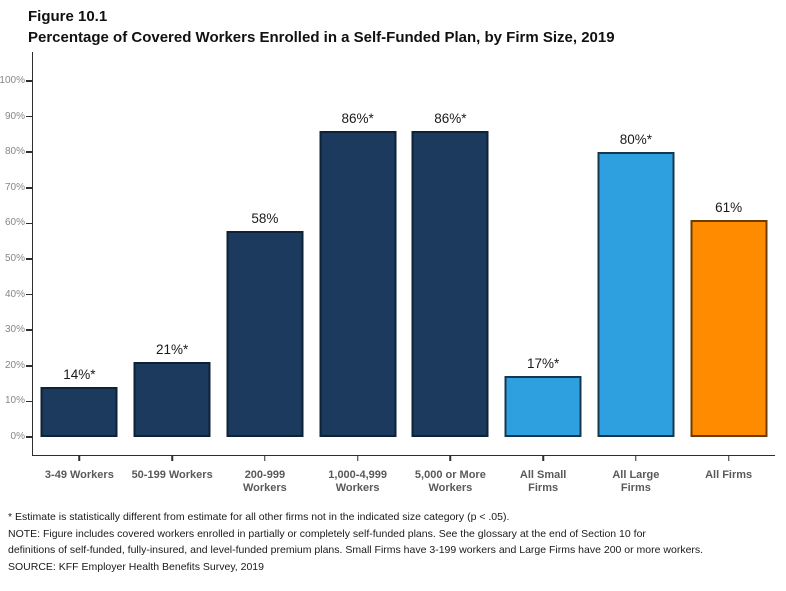 The width and height of the screenshot is (786, 591). I want to click on bar-all-large-firms, so click(636, 294).